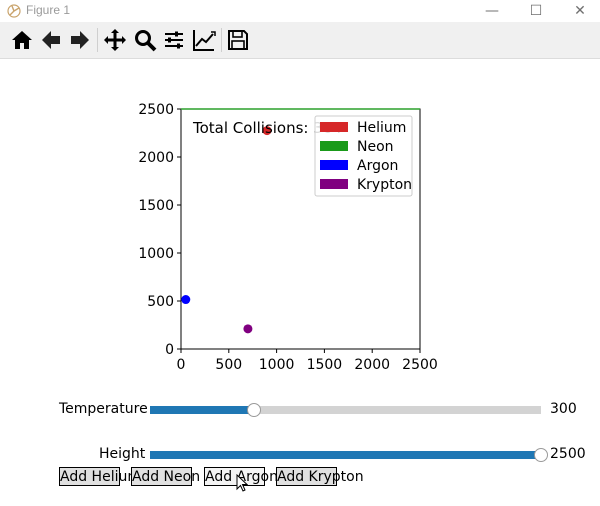  I want to click on add-helium-label: Add Helium, so click(100, 477).